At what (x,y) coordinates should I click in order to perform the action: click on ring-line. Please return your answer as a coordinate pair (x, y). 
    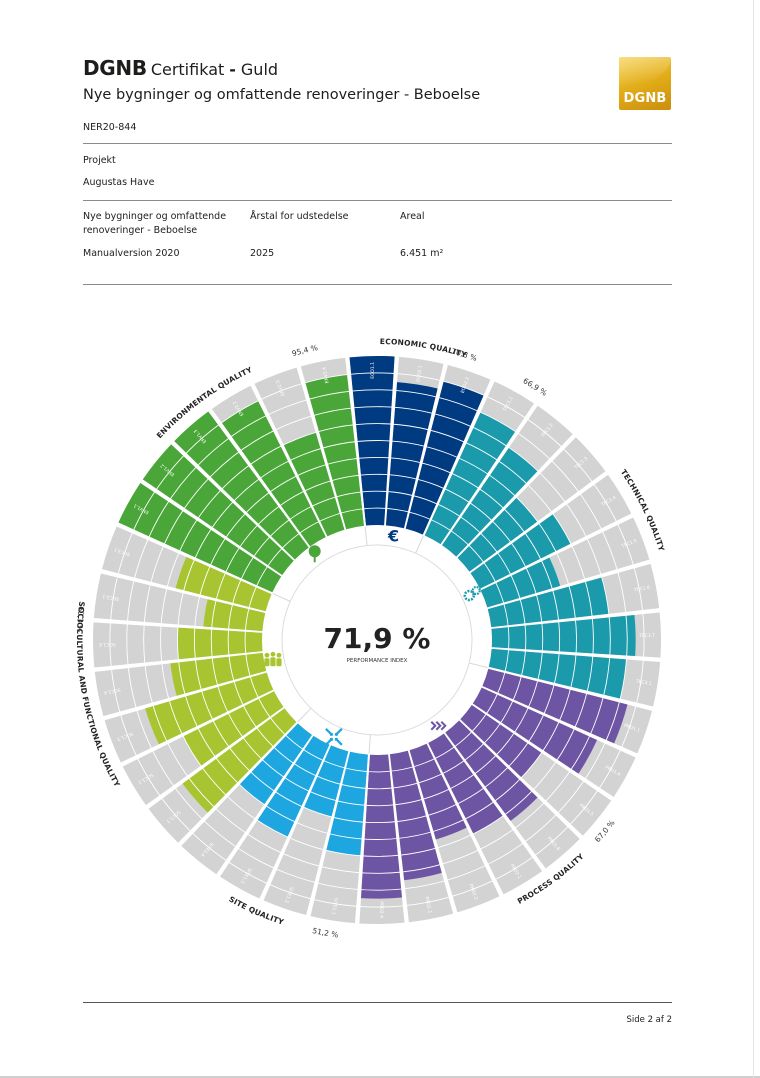
    Looking at the image, I should click on (377, 640).